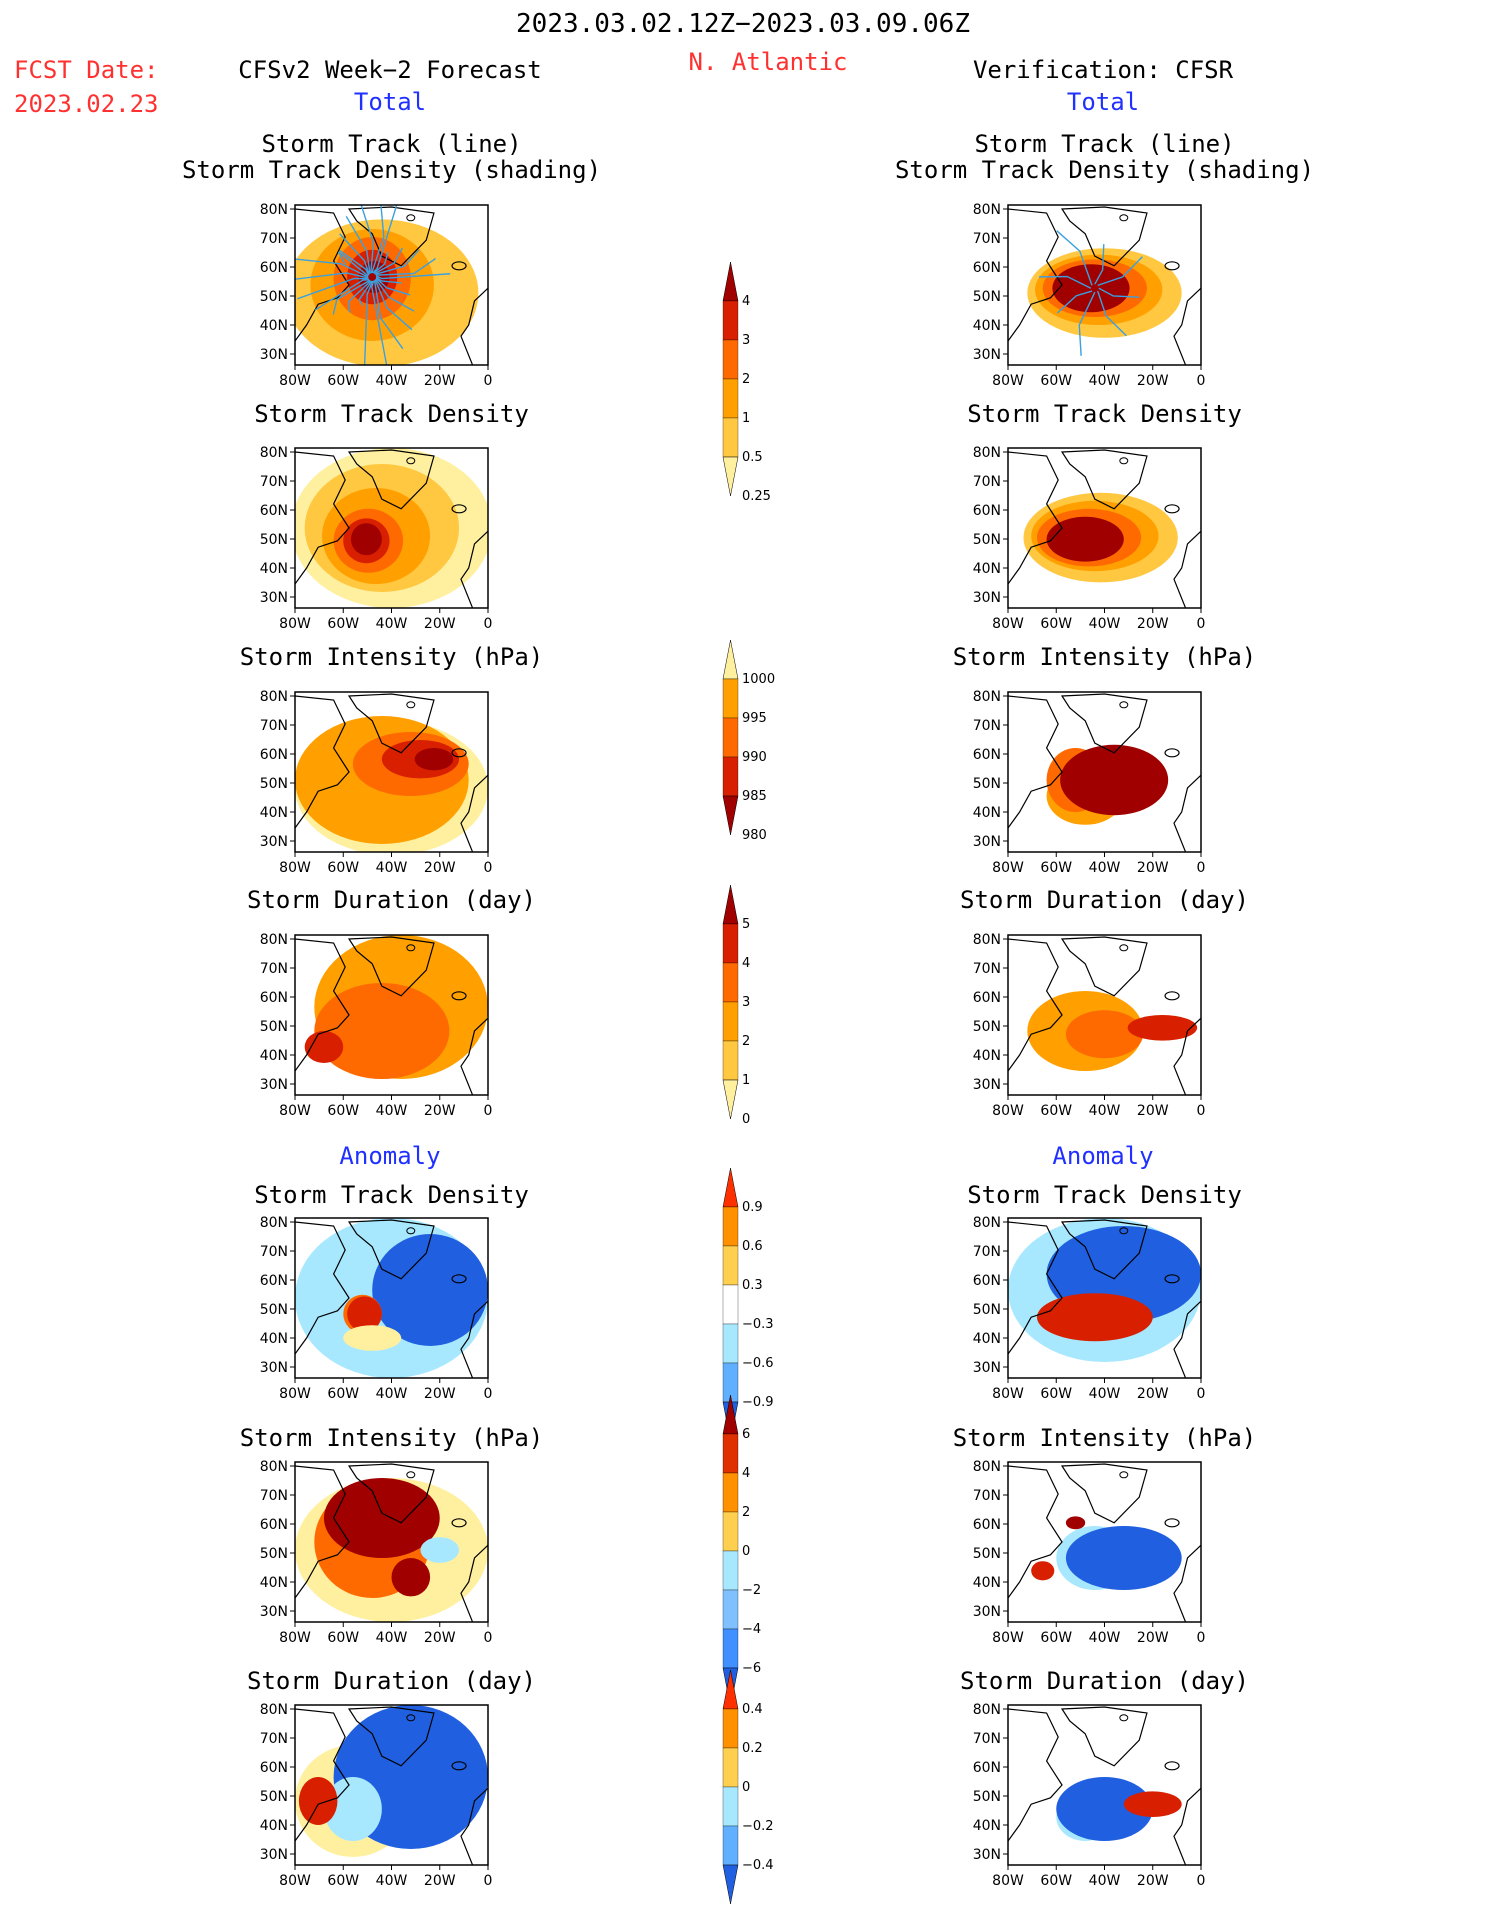 The width and height of the screenshot is (1487, 1925). I want to click on colorbar-label: −4, so click(751, 1629).